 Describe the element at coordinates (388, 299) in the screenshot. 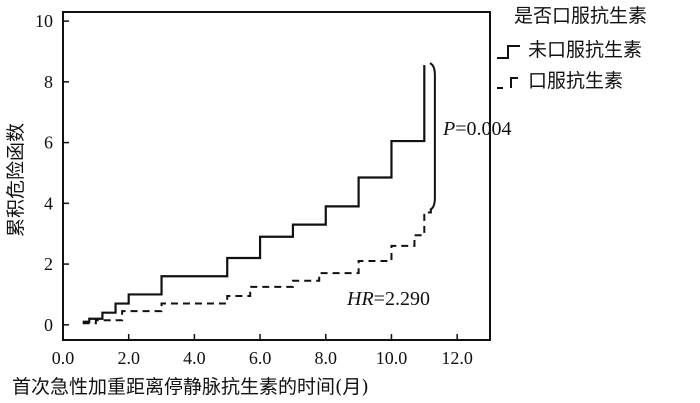

I see `hr-annotation: HR=2.290` at that location.